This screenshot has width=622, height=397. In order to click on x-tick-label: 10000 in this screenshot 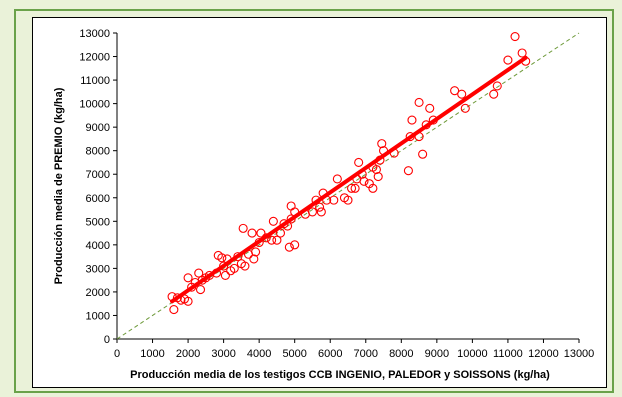, I will do `click(472, 354)`.